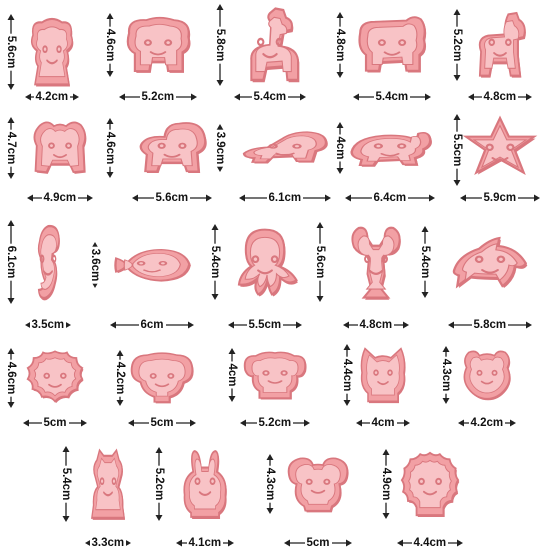 The height and width of the screenshot is (550, 550). What do you see at coordinates (490, 262) in the screenshot?
I see `cookie-cutter-dolphin` at bounding box center [490, 262].